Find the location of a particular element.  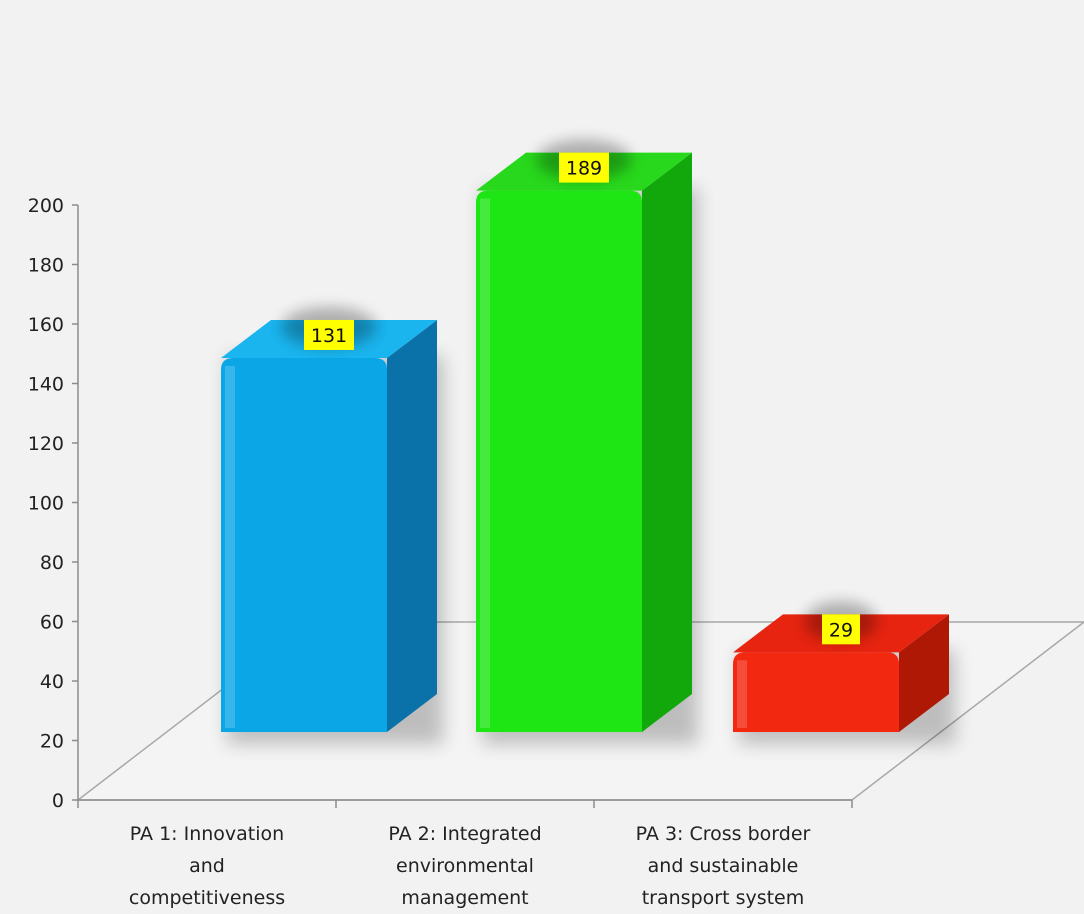

data-label-text: 29 is located at coordinates (841, 630).